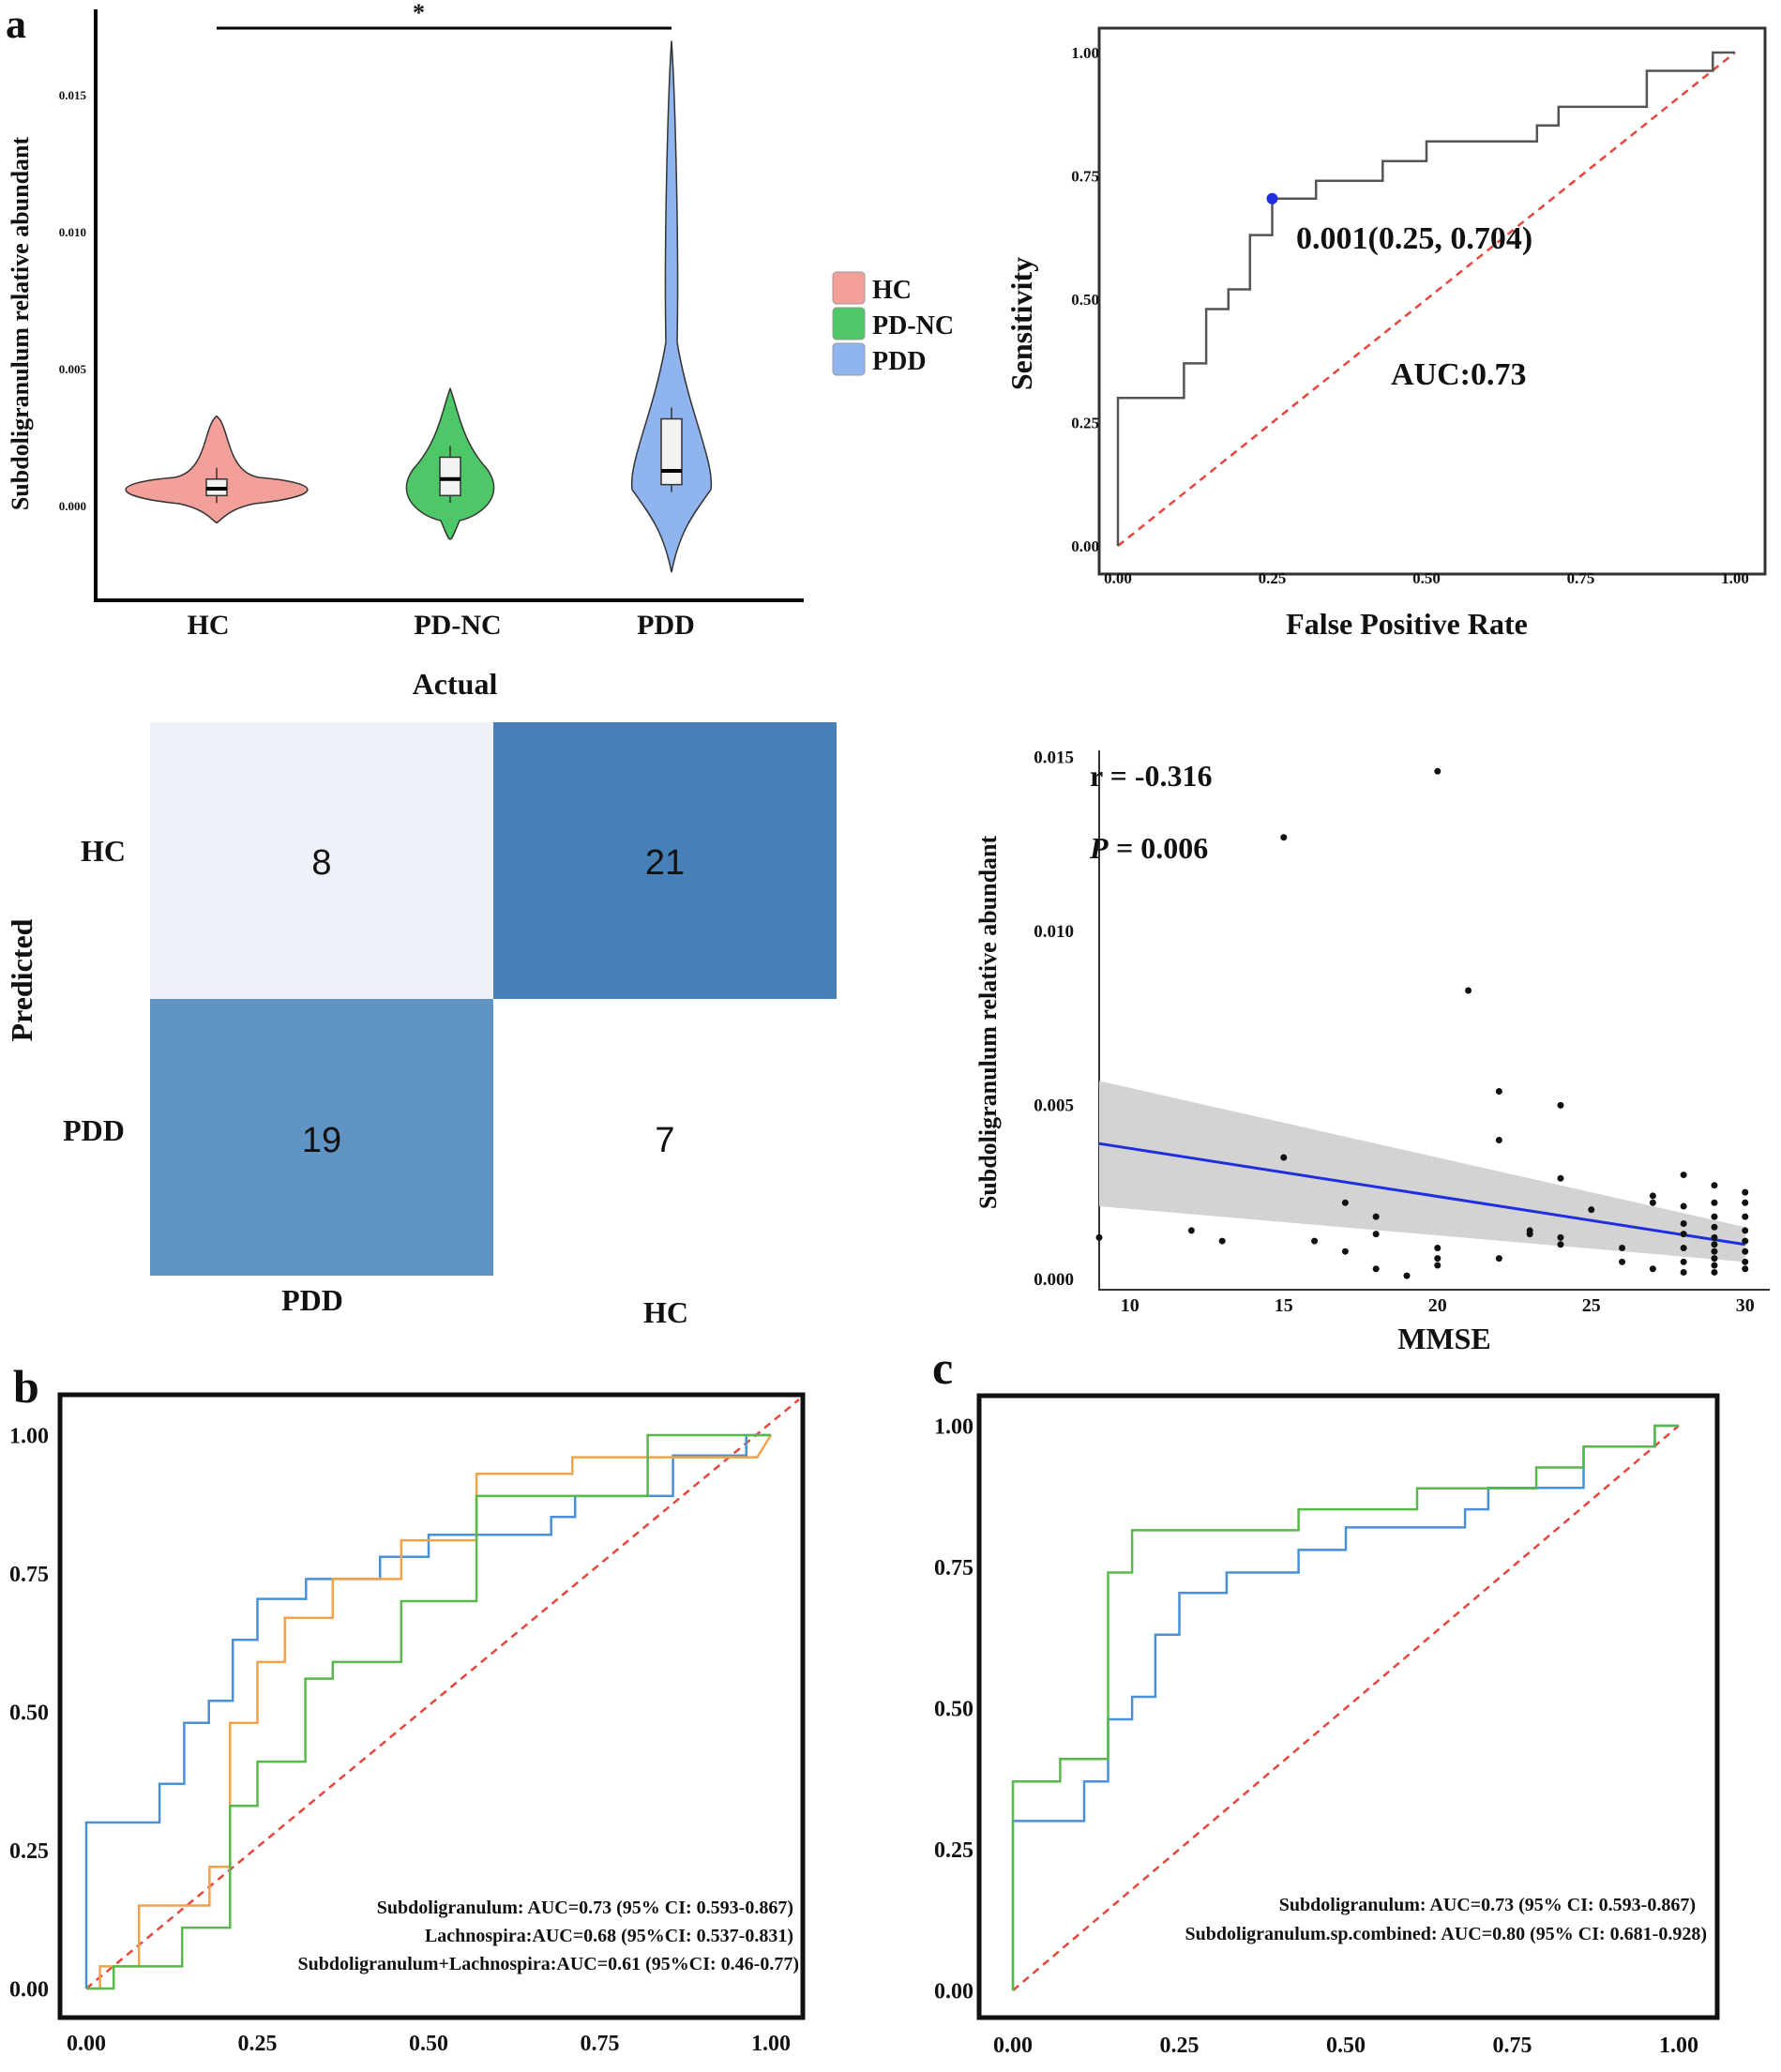 The image size is (1781, 2072). Describe the element at coordinates (1745, 1305) in the screenshot. I see `scatter-xtick-label: 30` at that location.